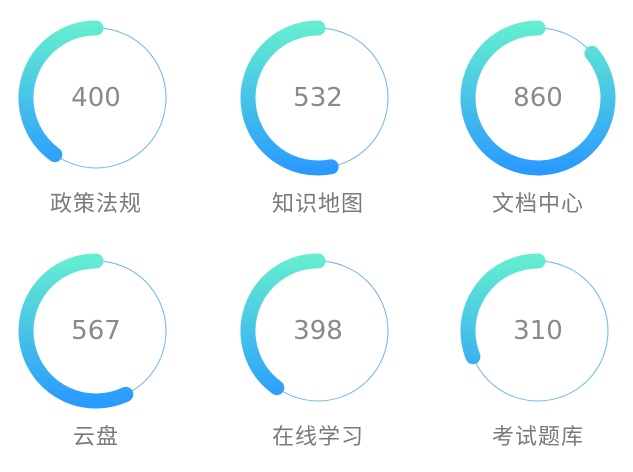  I want to click on stat-label: 知识地图, so click(317, 204).